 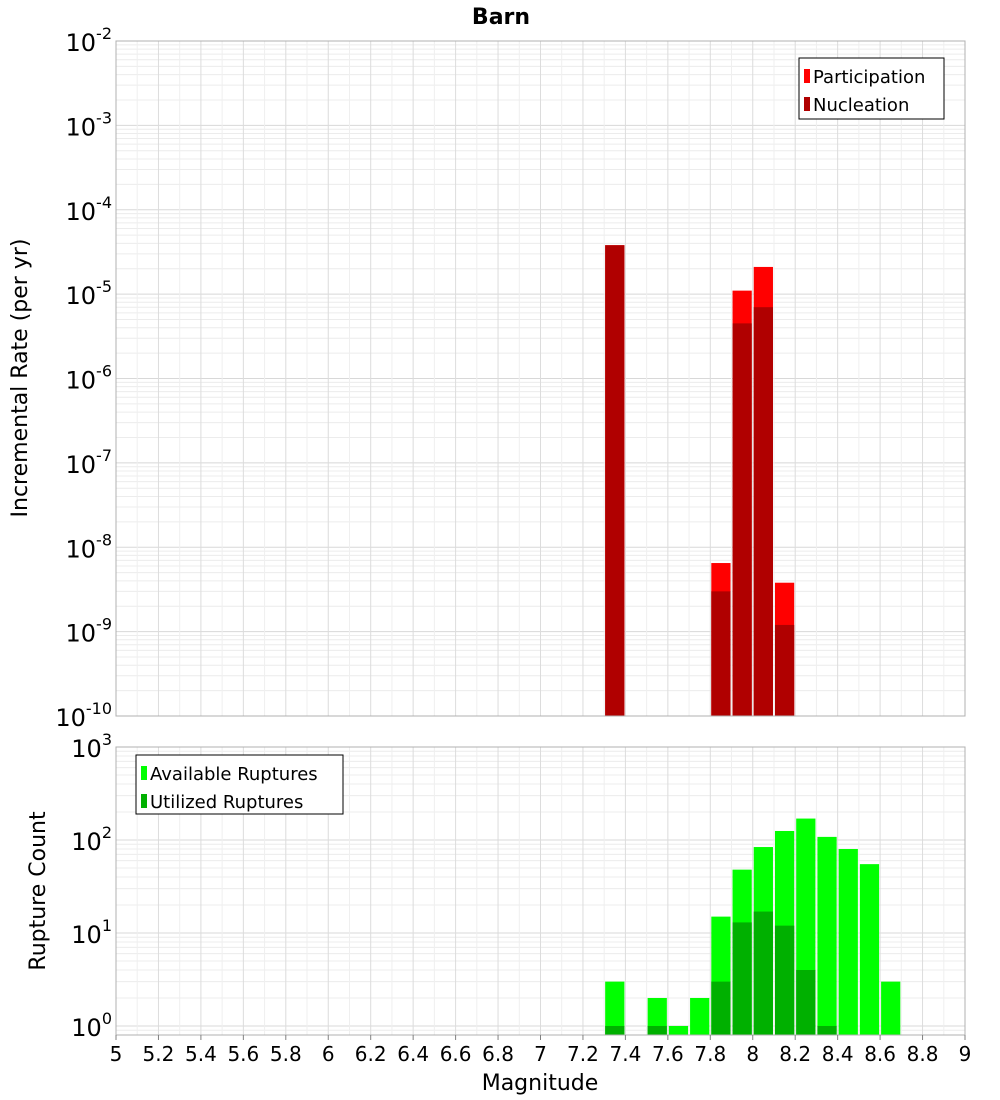 I want to click on bottom-y-tick-labels: 10³ 10² 10¹ 10⁰, so click(x=91, y=886).